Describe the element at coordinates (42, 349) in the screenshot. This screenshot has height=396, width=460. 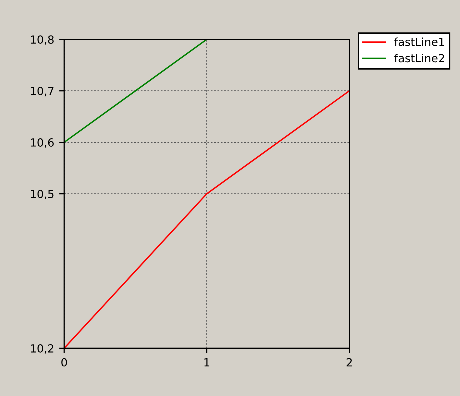
I see `y-tick-label: 10,2` at that location.